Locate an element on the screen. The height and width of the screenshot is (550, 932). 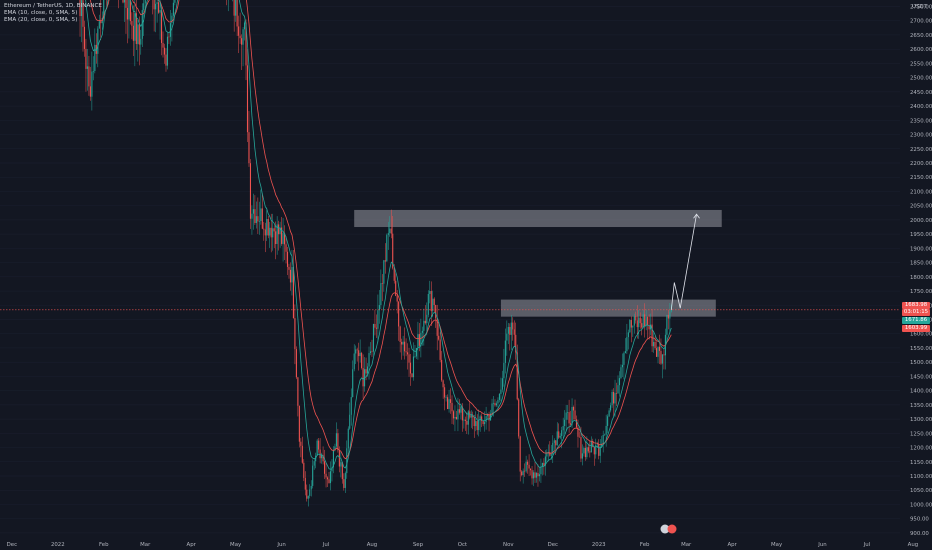
projection-arrowhead is located at coordinates (696, 216).